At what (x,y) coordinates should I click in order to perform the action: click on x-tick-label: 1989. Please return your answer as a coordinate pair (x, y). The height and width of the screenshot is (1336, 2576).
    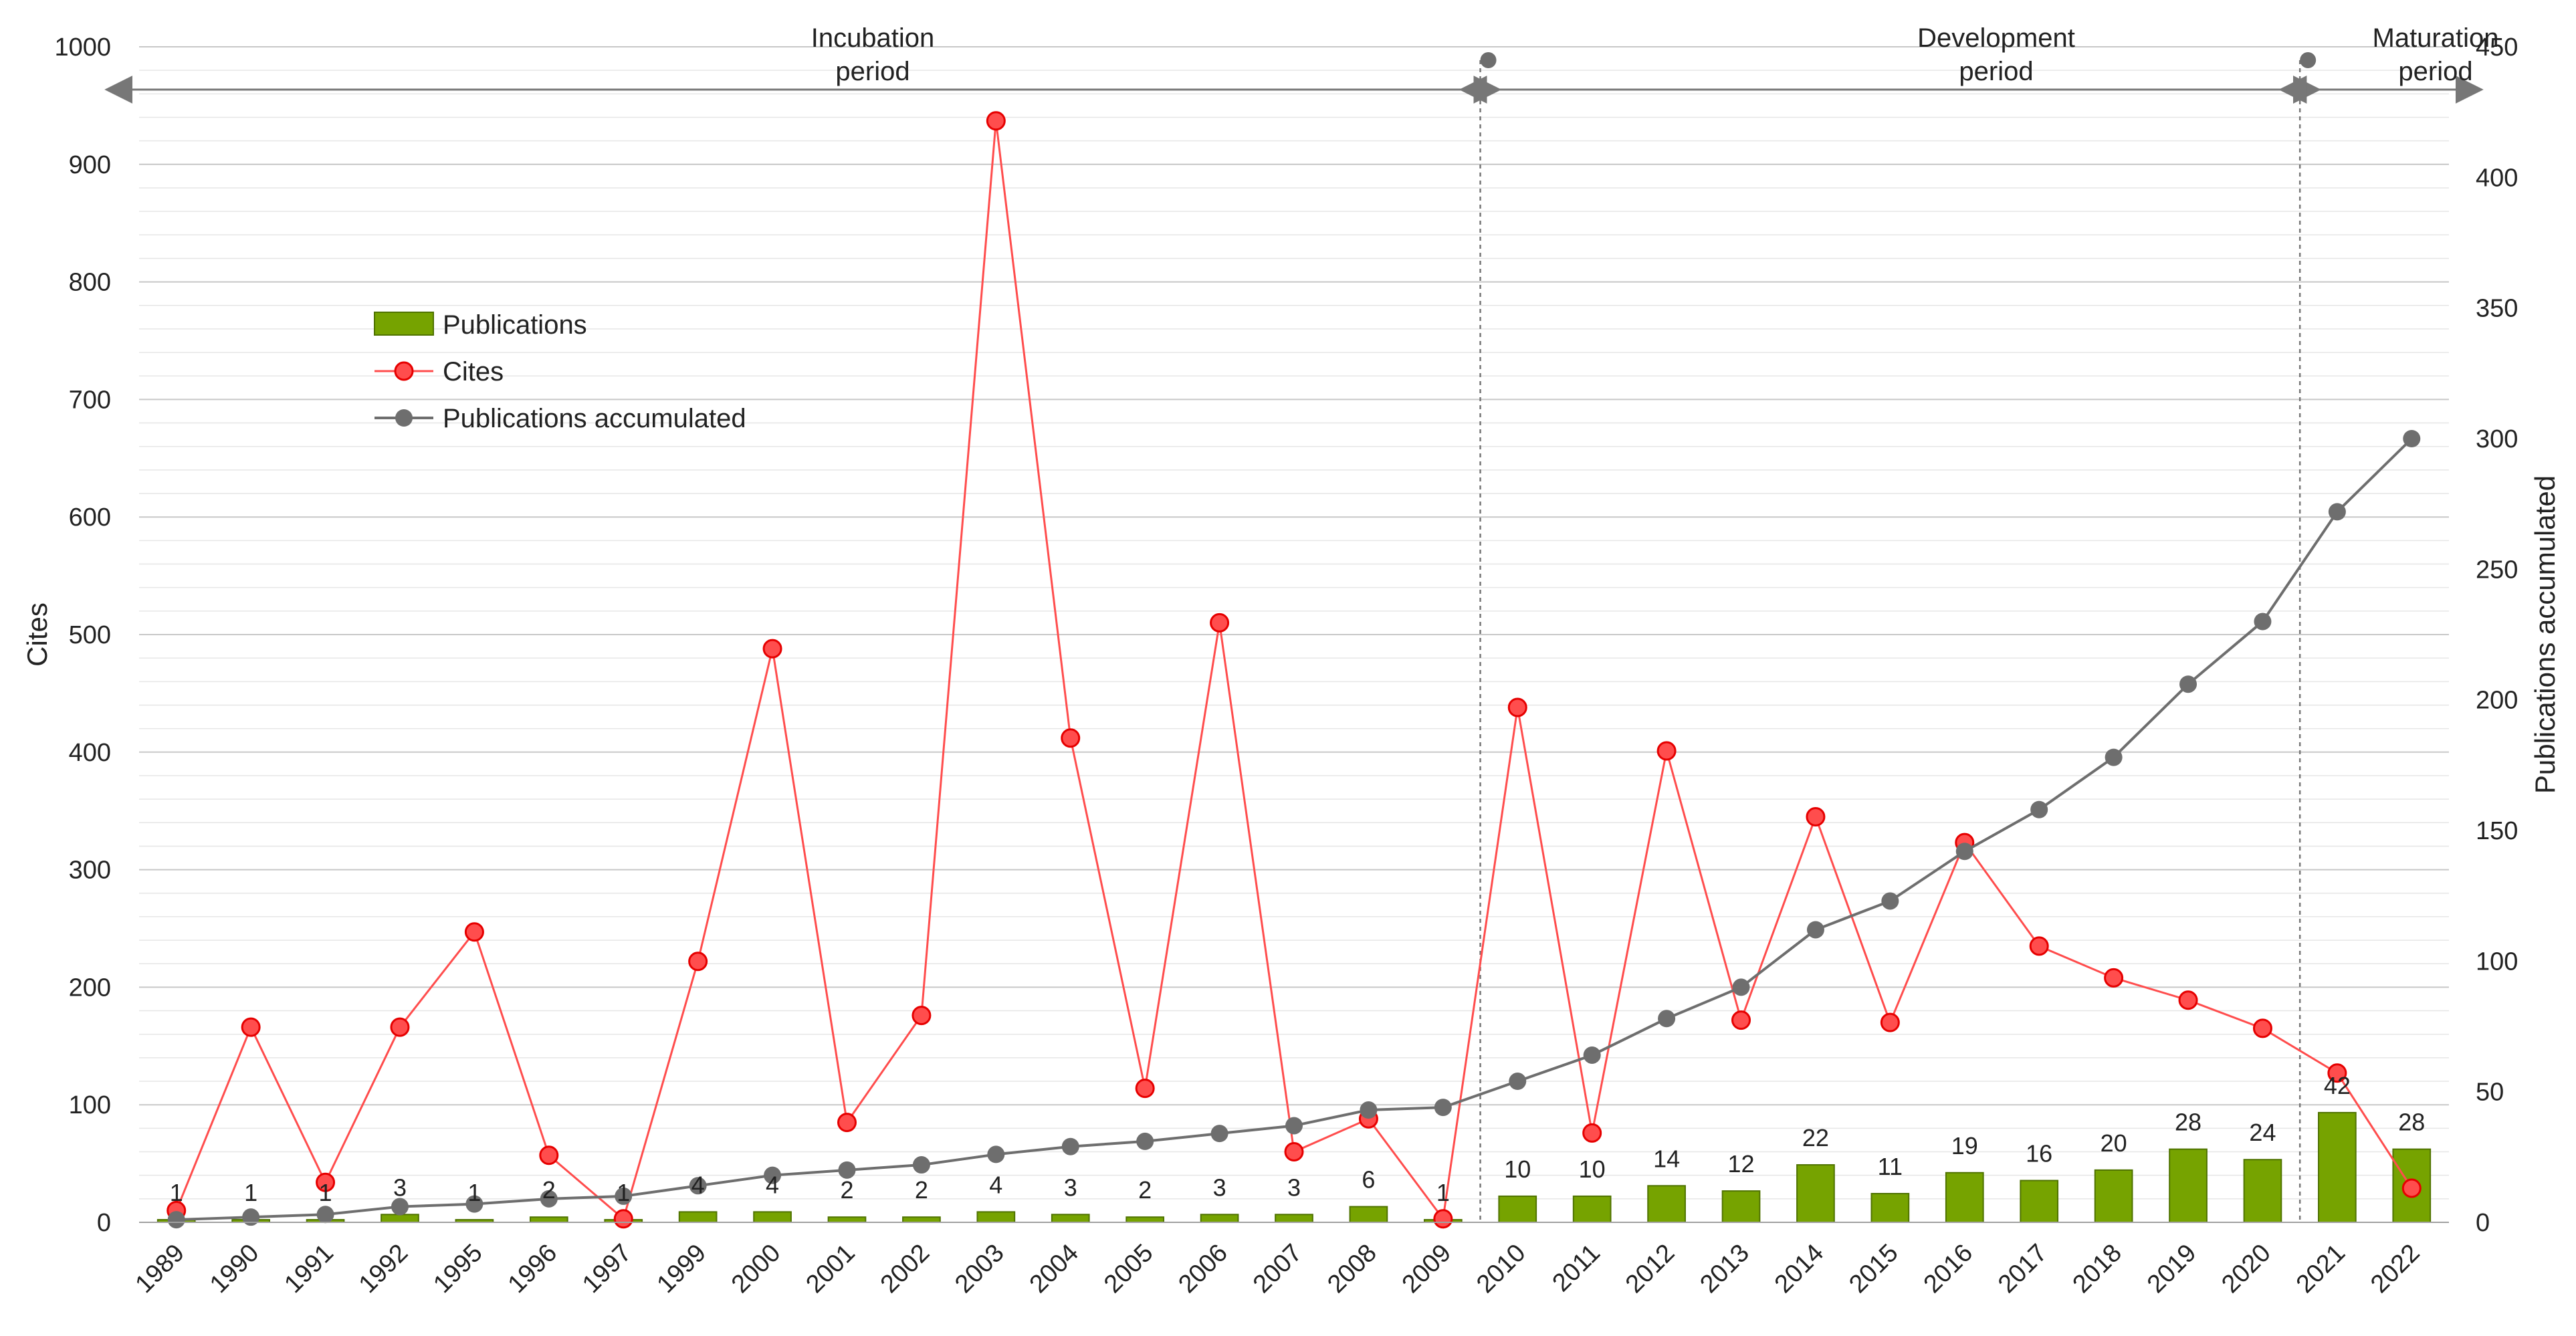
    Looking at the image, I should click on (160, 1269).